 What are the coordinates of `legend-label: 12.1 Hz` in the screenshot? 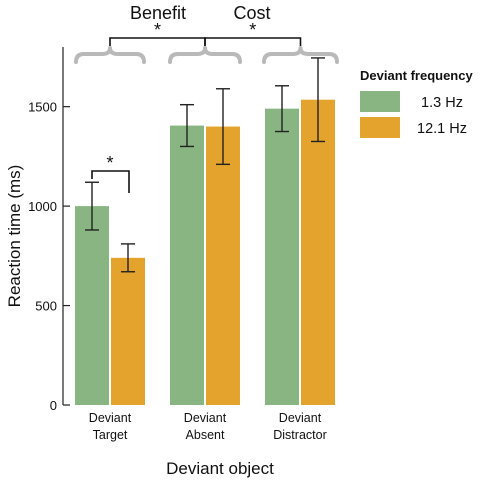 It's located at (442, 129).